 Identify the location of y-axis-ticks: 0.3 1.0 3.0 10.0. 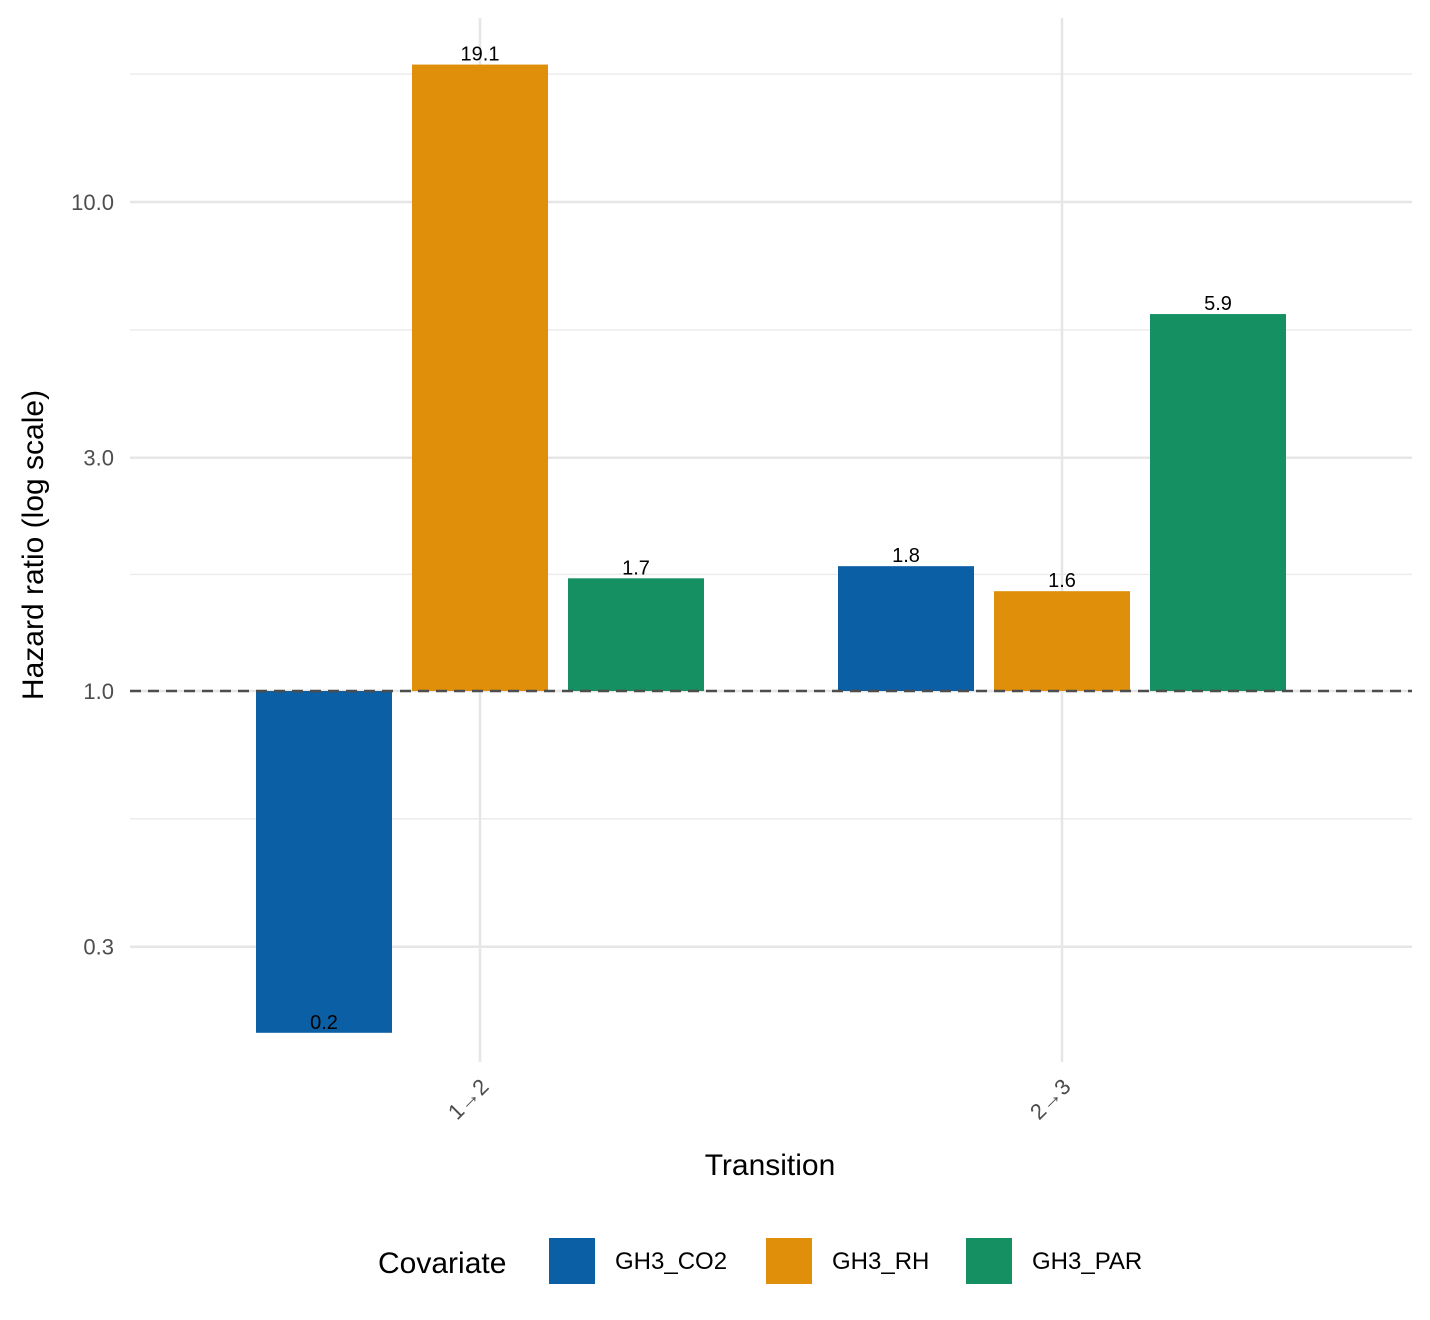
(92, 575).